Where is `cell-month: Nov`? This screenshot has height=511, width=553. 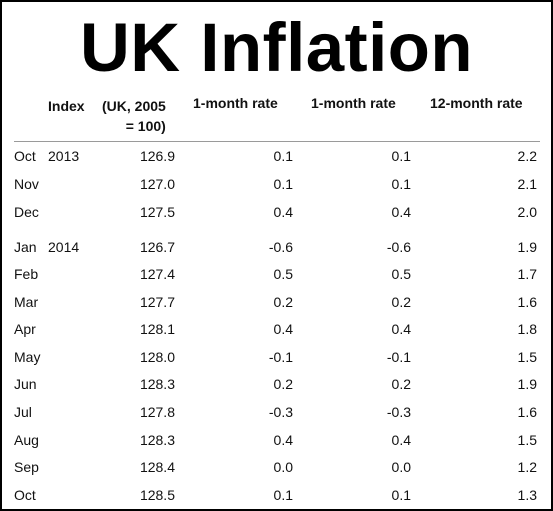 cell-month: Nov is located at coordinates (26, 184).